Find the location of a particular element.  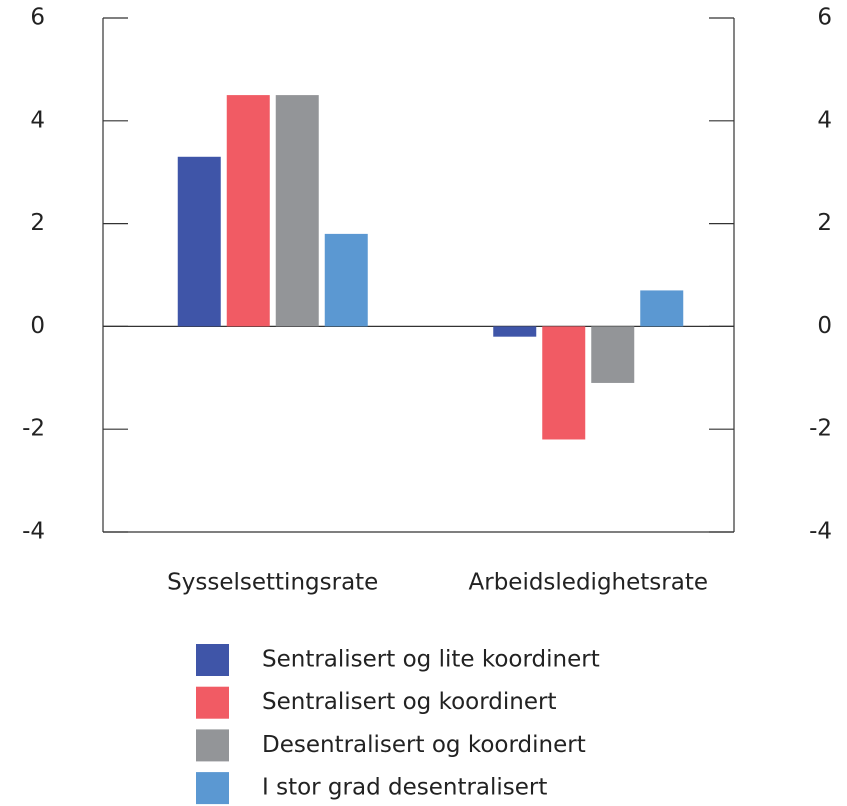

y2-tick-label: 4 is located at coordinates (824, 120).